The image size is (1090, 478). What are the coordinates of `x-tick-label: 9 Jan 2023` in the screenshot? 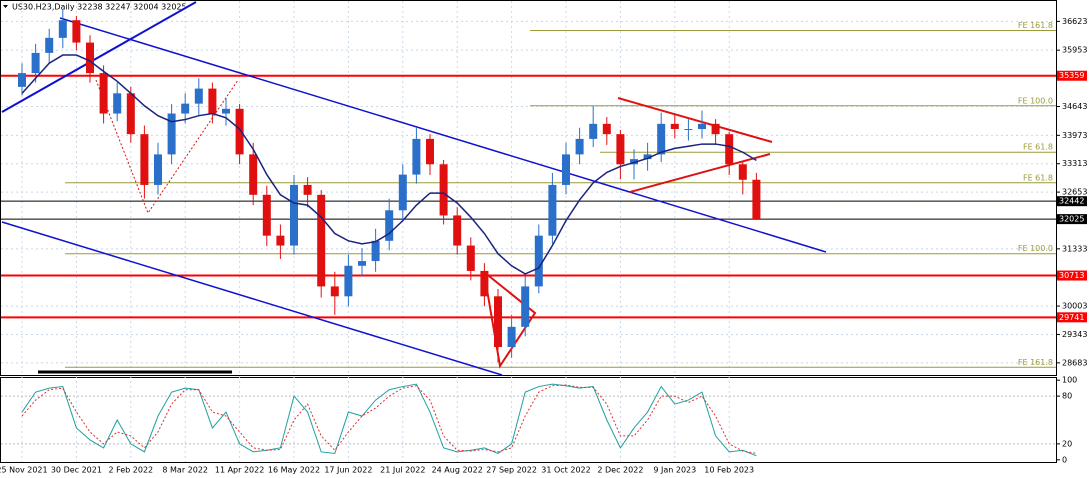 It's located at (674, 470).